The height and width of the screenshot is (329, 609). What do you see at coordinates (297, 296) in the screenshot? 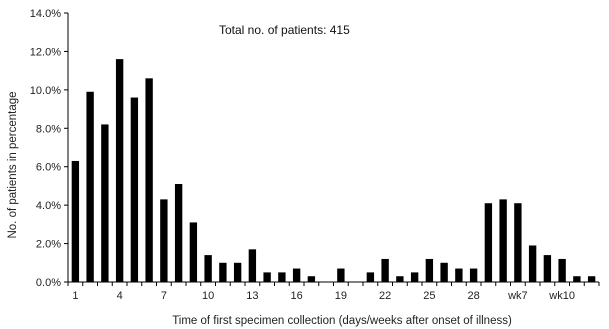
I see `x-tick-label: 16` at bounding box center [297, 296].